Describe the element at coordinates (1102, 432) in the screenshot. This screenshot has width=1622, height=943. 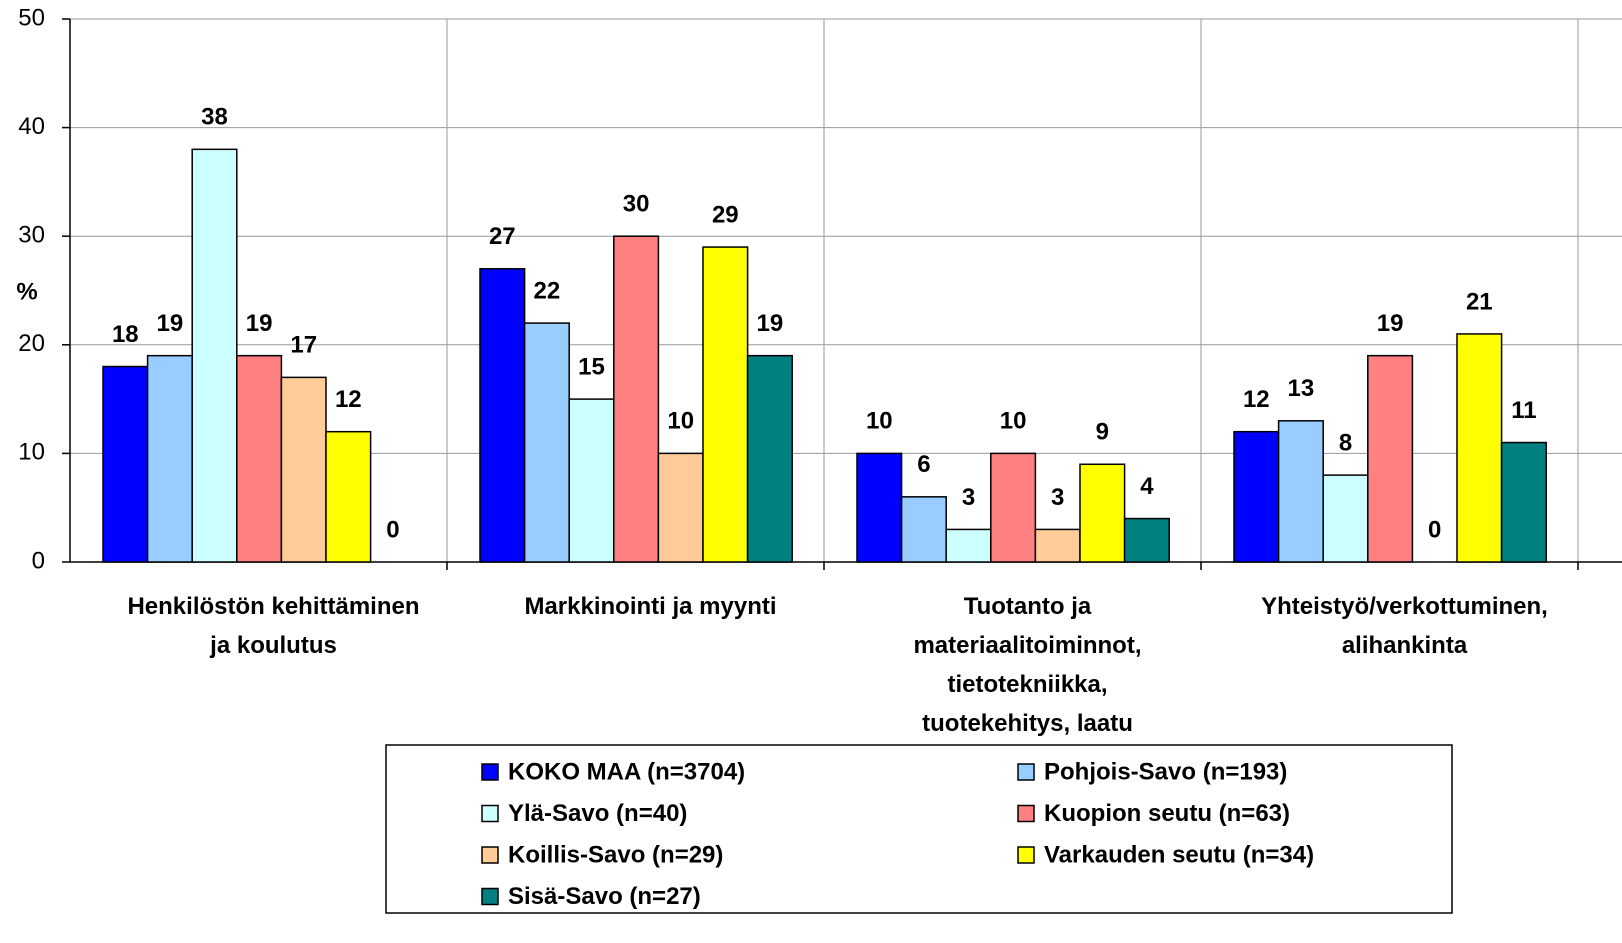
I see `data-label: 9` at that location.